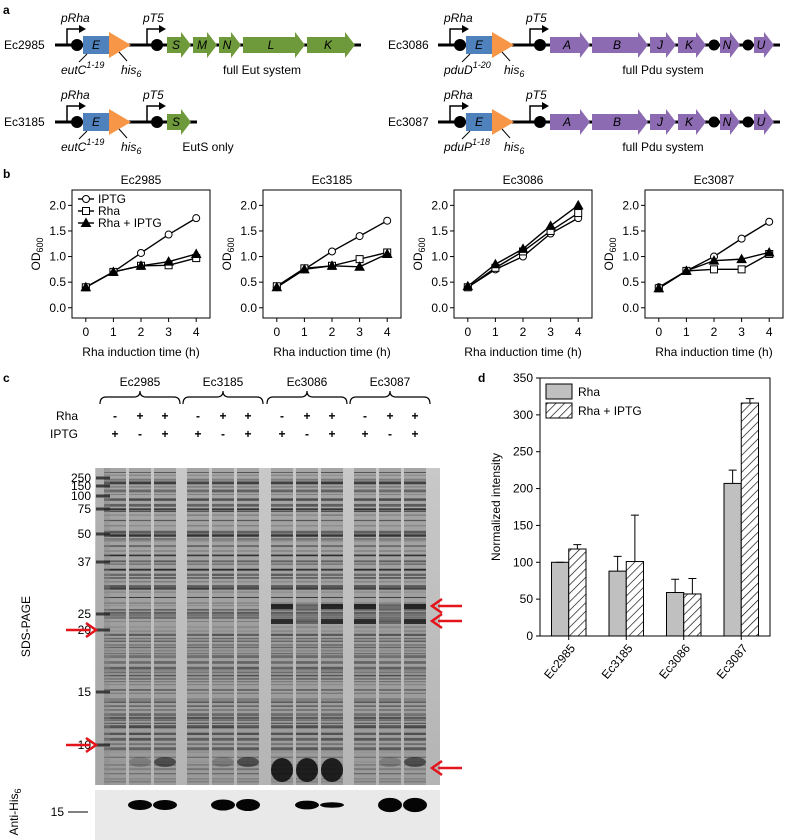  Describe the element at coordinates (566, 45) in the screenshot. I see `gene-label: A` at that location.